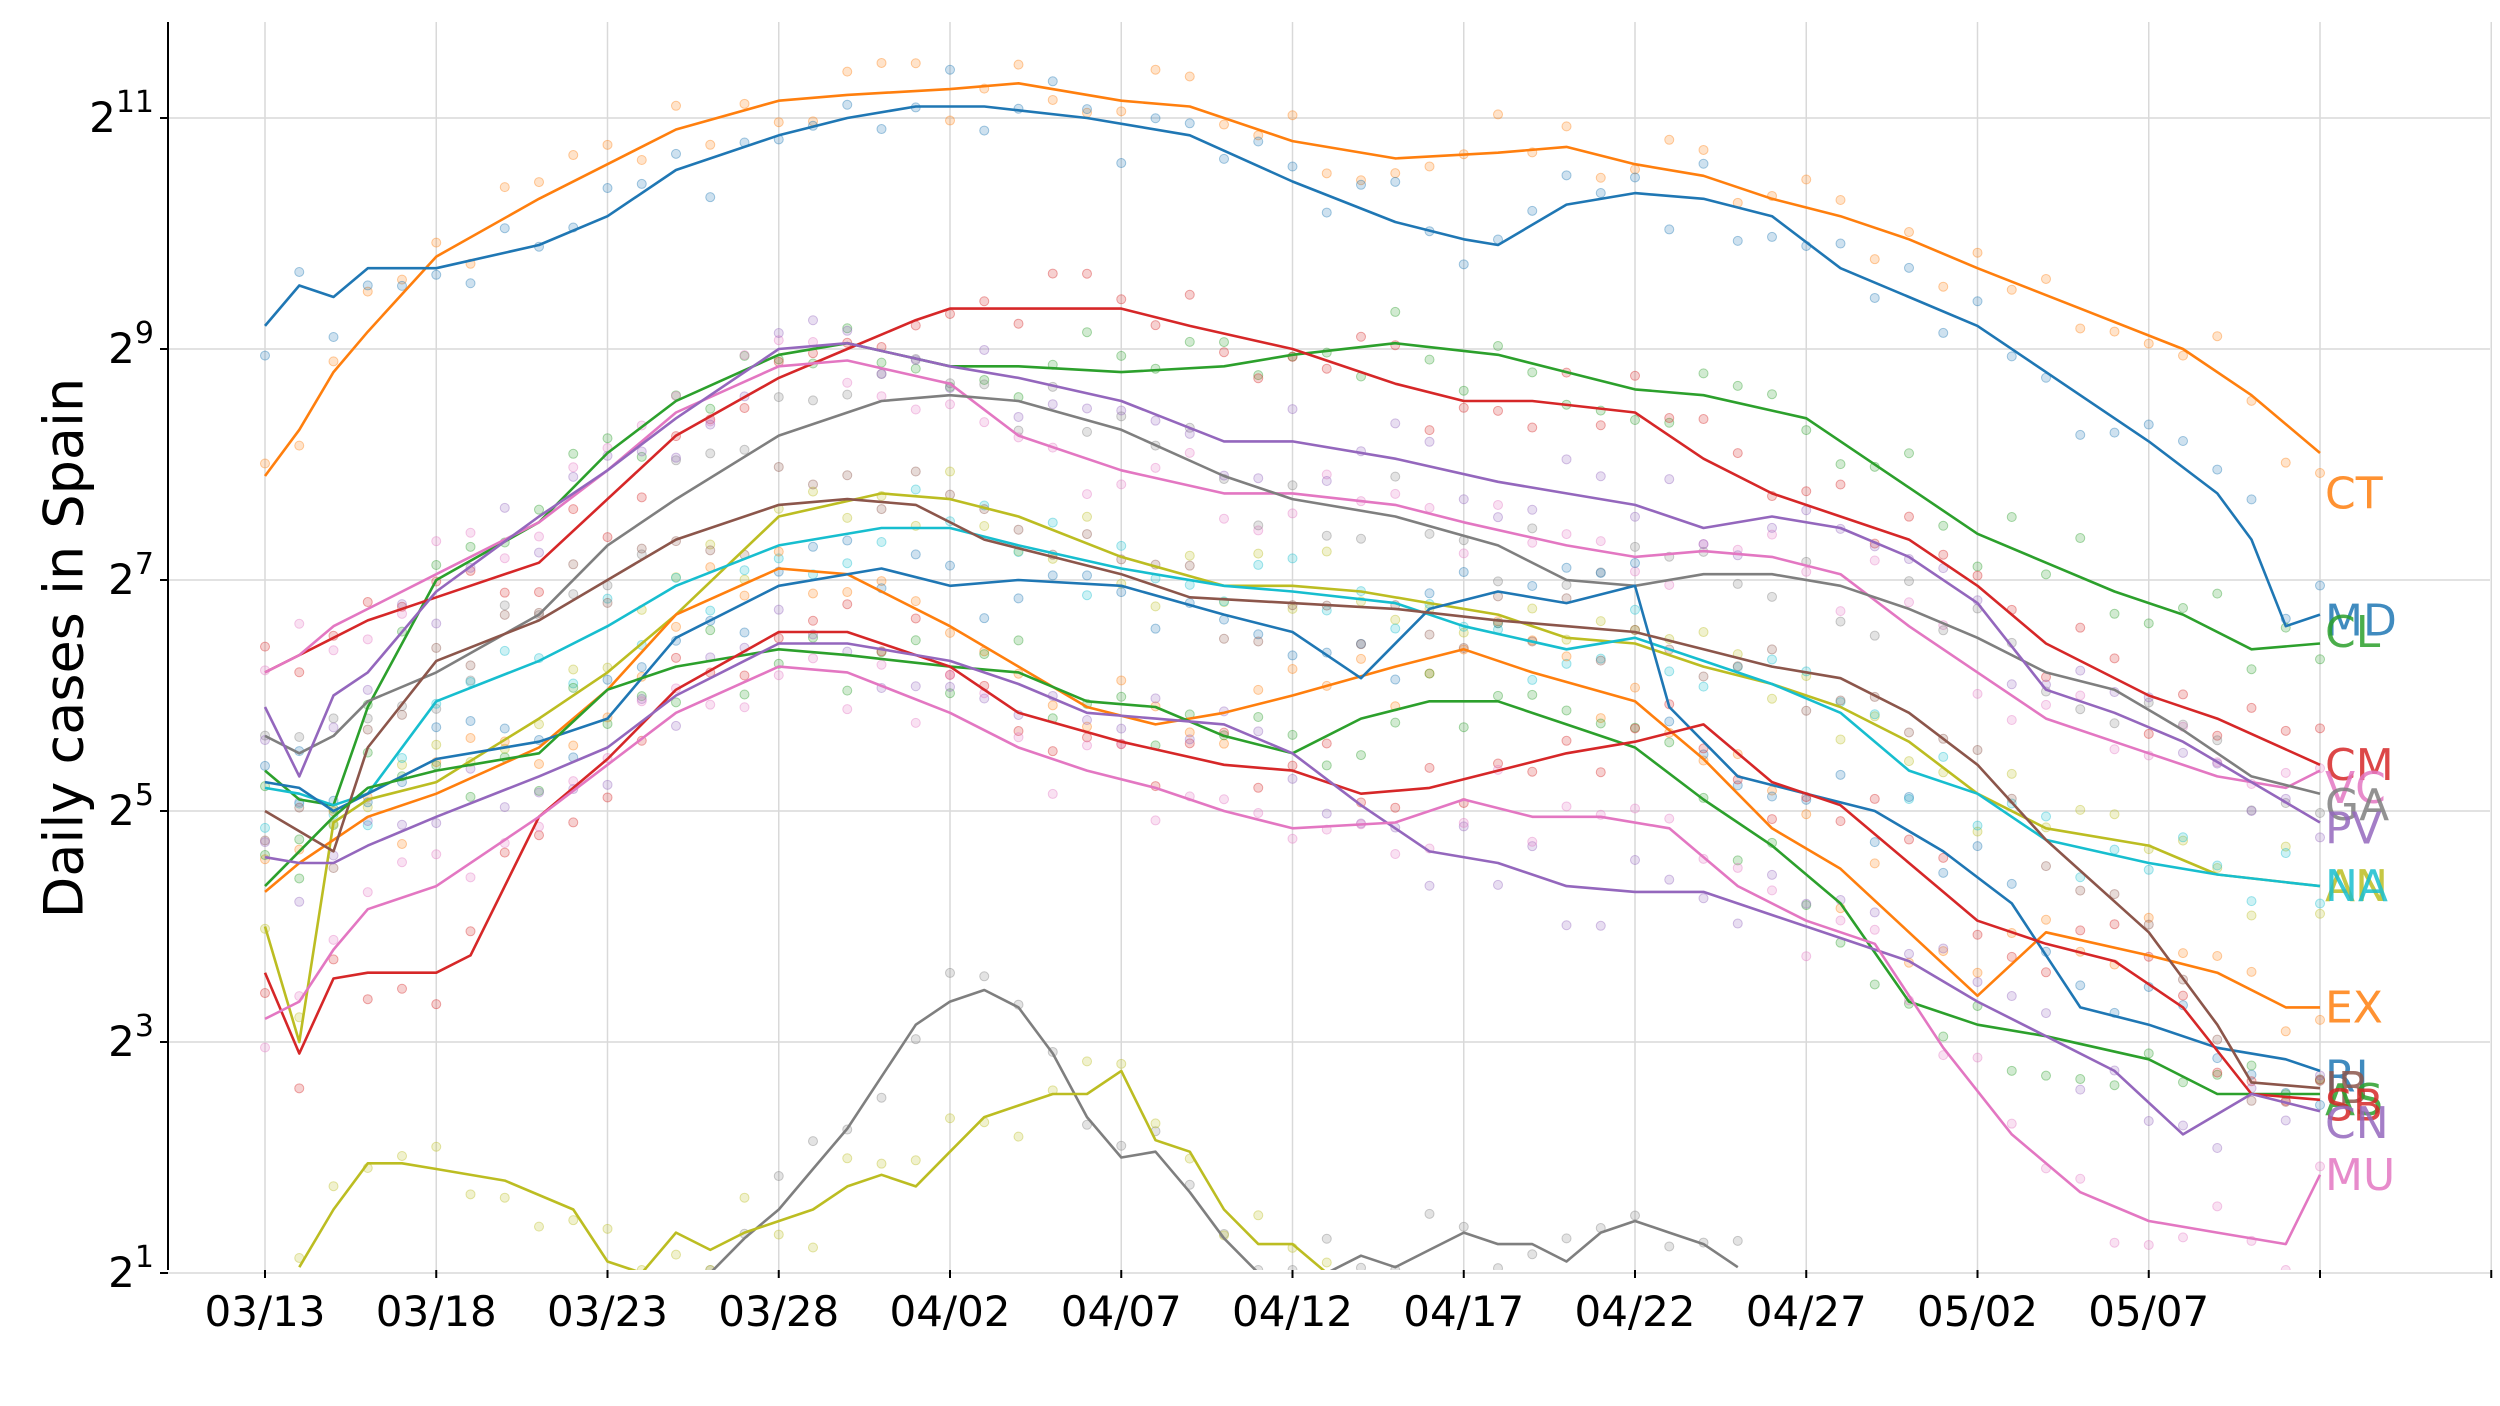 The image size is (2500, 1406). Describe the element at coordinates (2359, 765) in the screenshot. I see `series-label-cm: CM` at that location.